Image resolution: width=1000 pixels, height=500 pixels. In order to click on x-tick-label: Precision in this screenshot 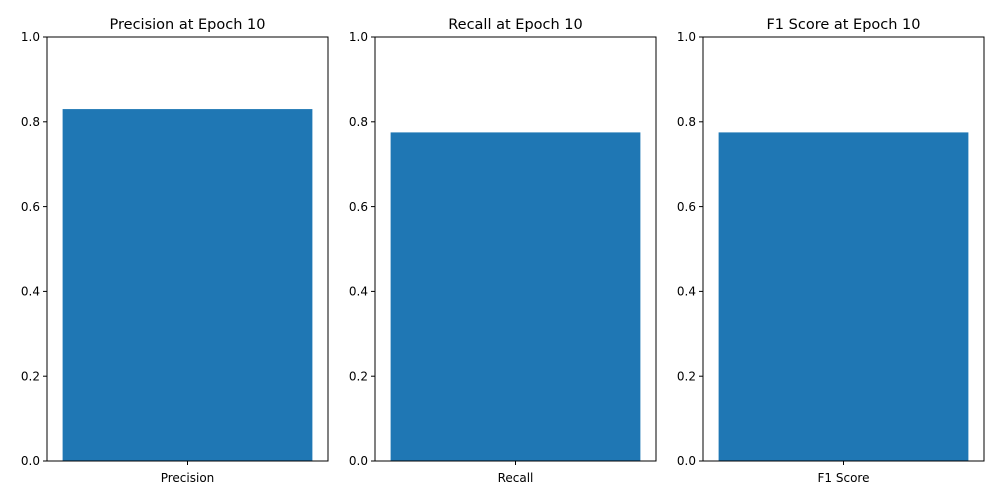, I will do `click(188, 478)`.